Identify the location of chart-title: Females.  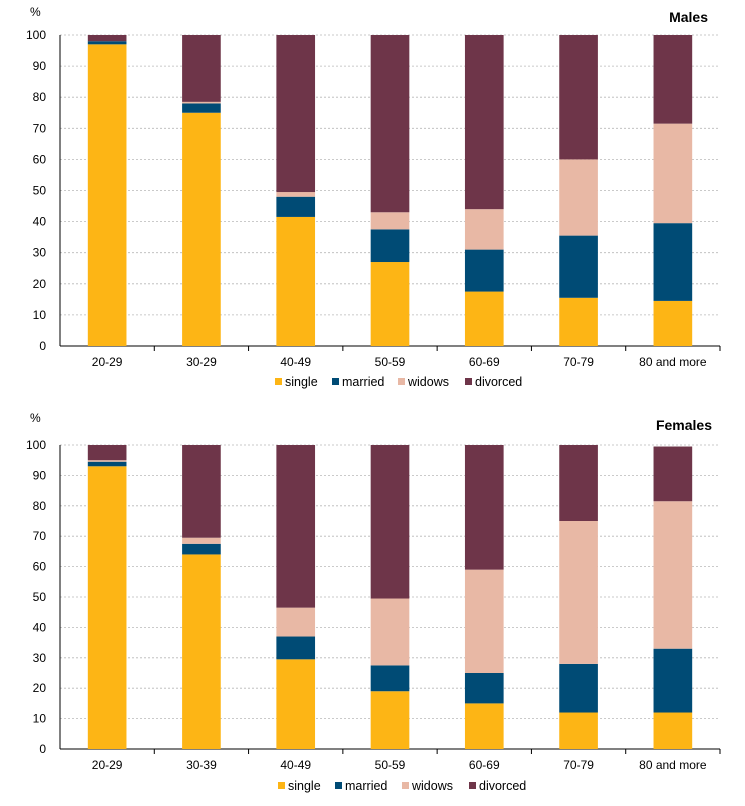
(684, 425).